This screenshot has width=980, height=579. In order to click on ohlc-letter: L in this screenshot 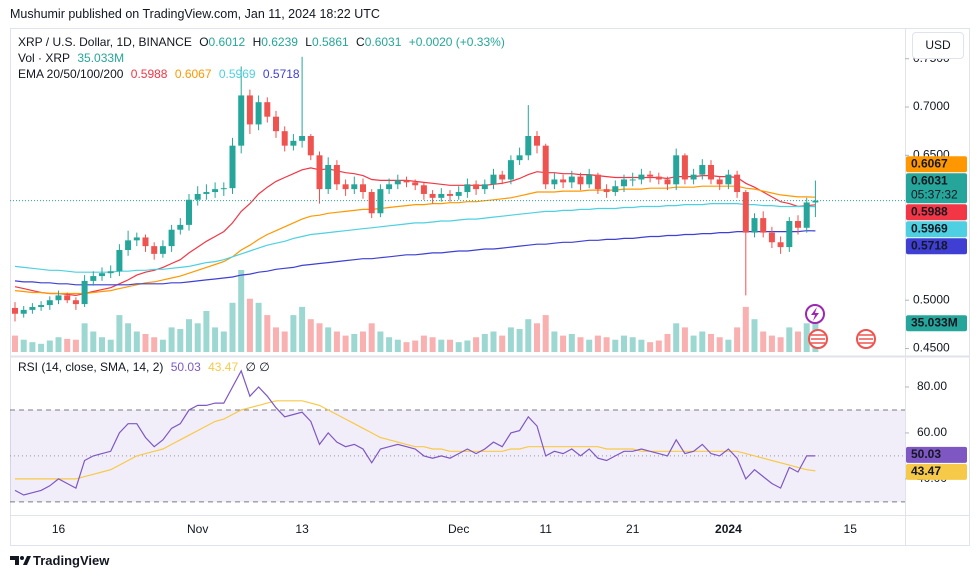, I will do `click(308, 42)`.